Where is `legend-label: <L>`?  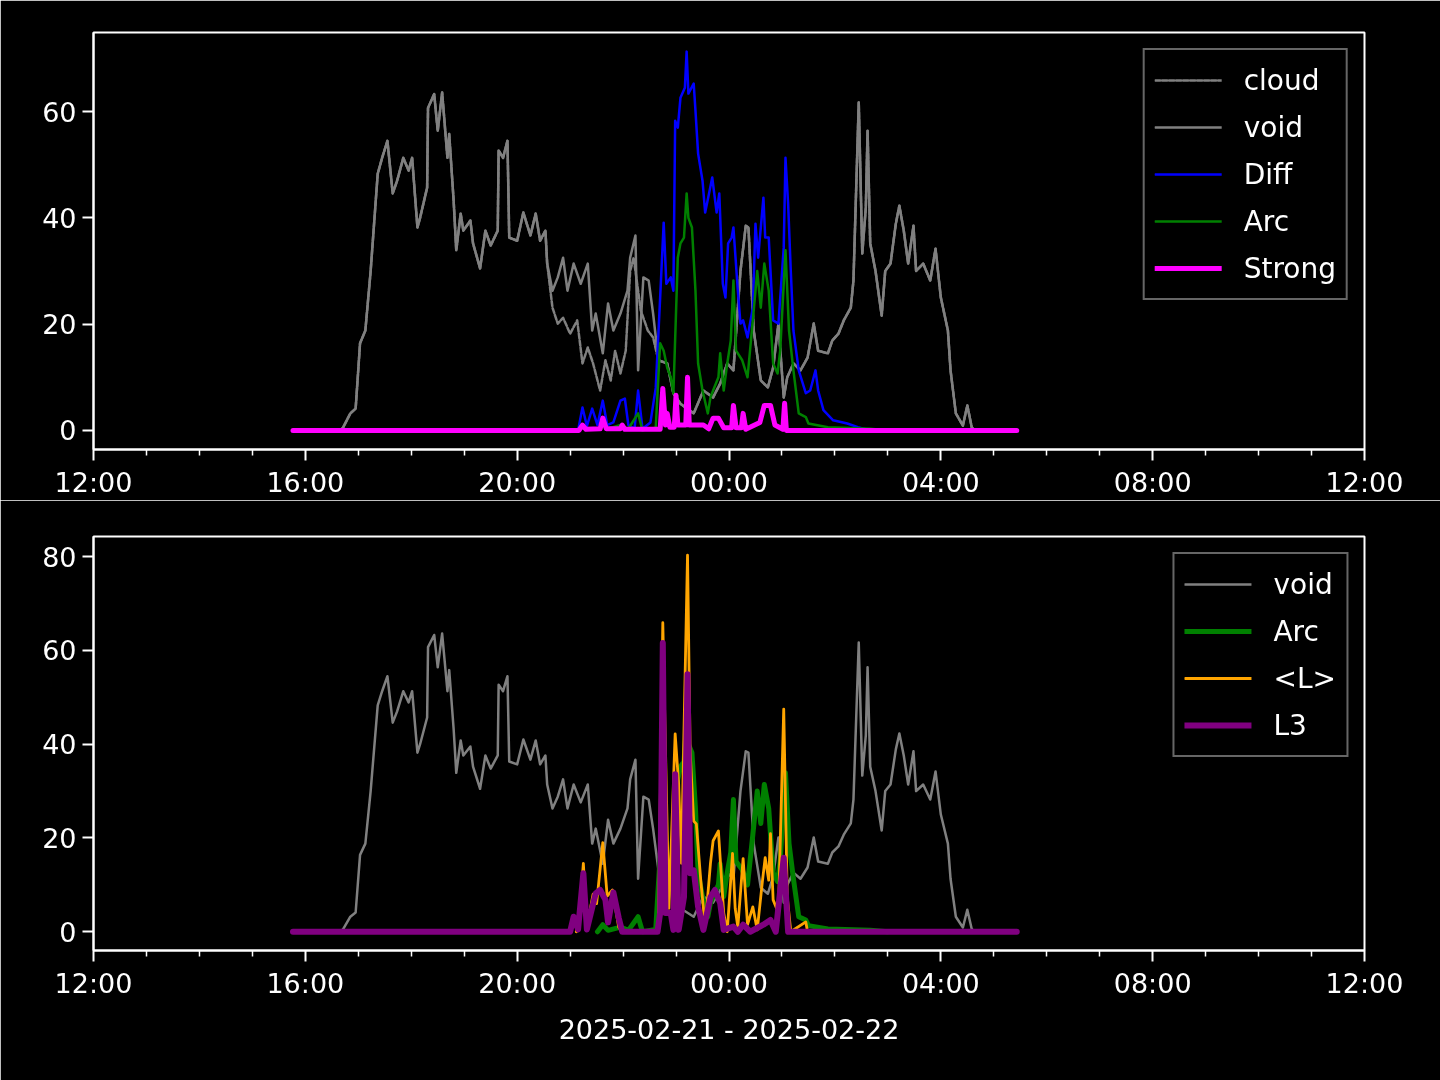 legend-label: <L> is located at coordinates (1304, 678).